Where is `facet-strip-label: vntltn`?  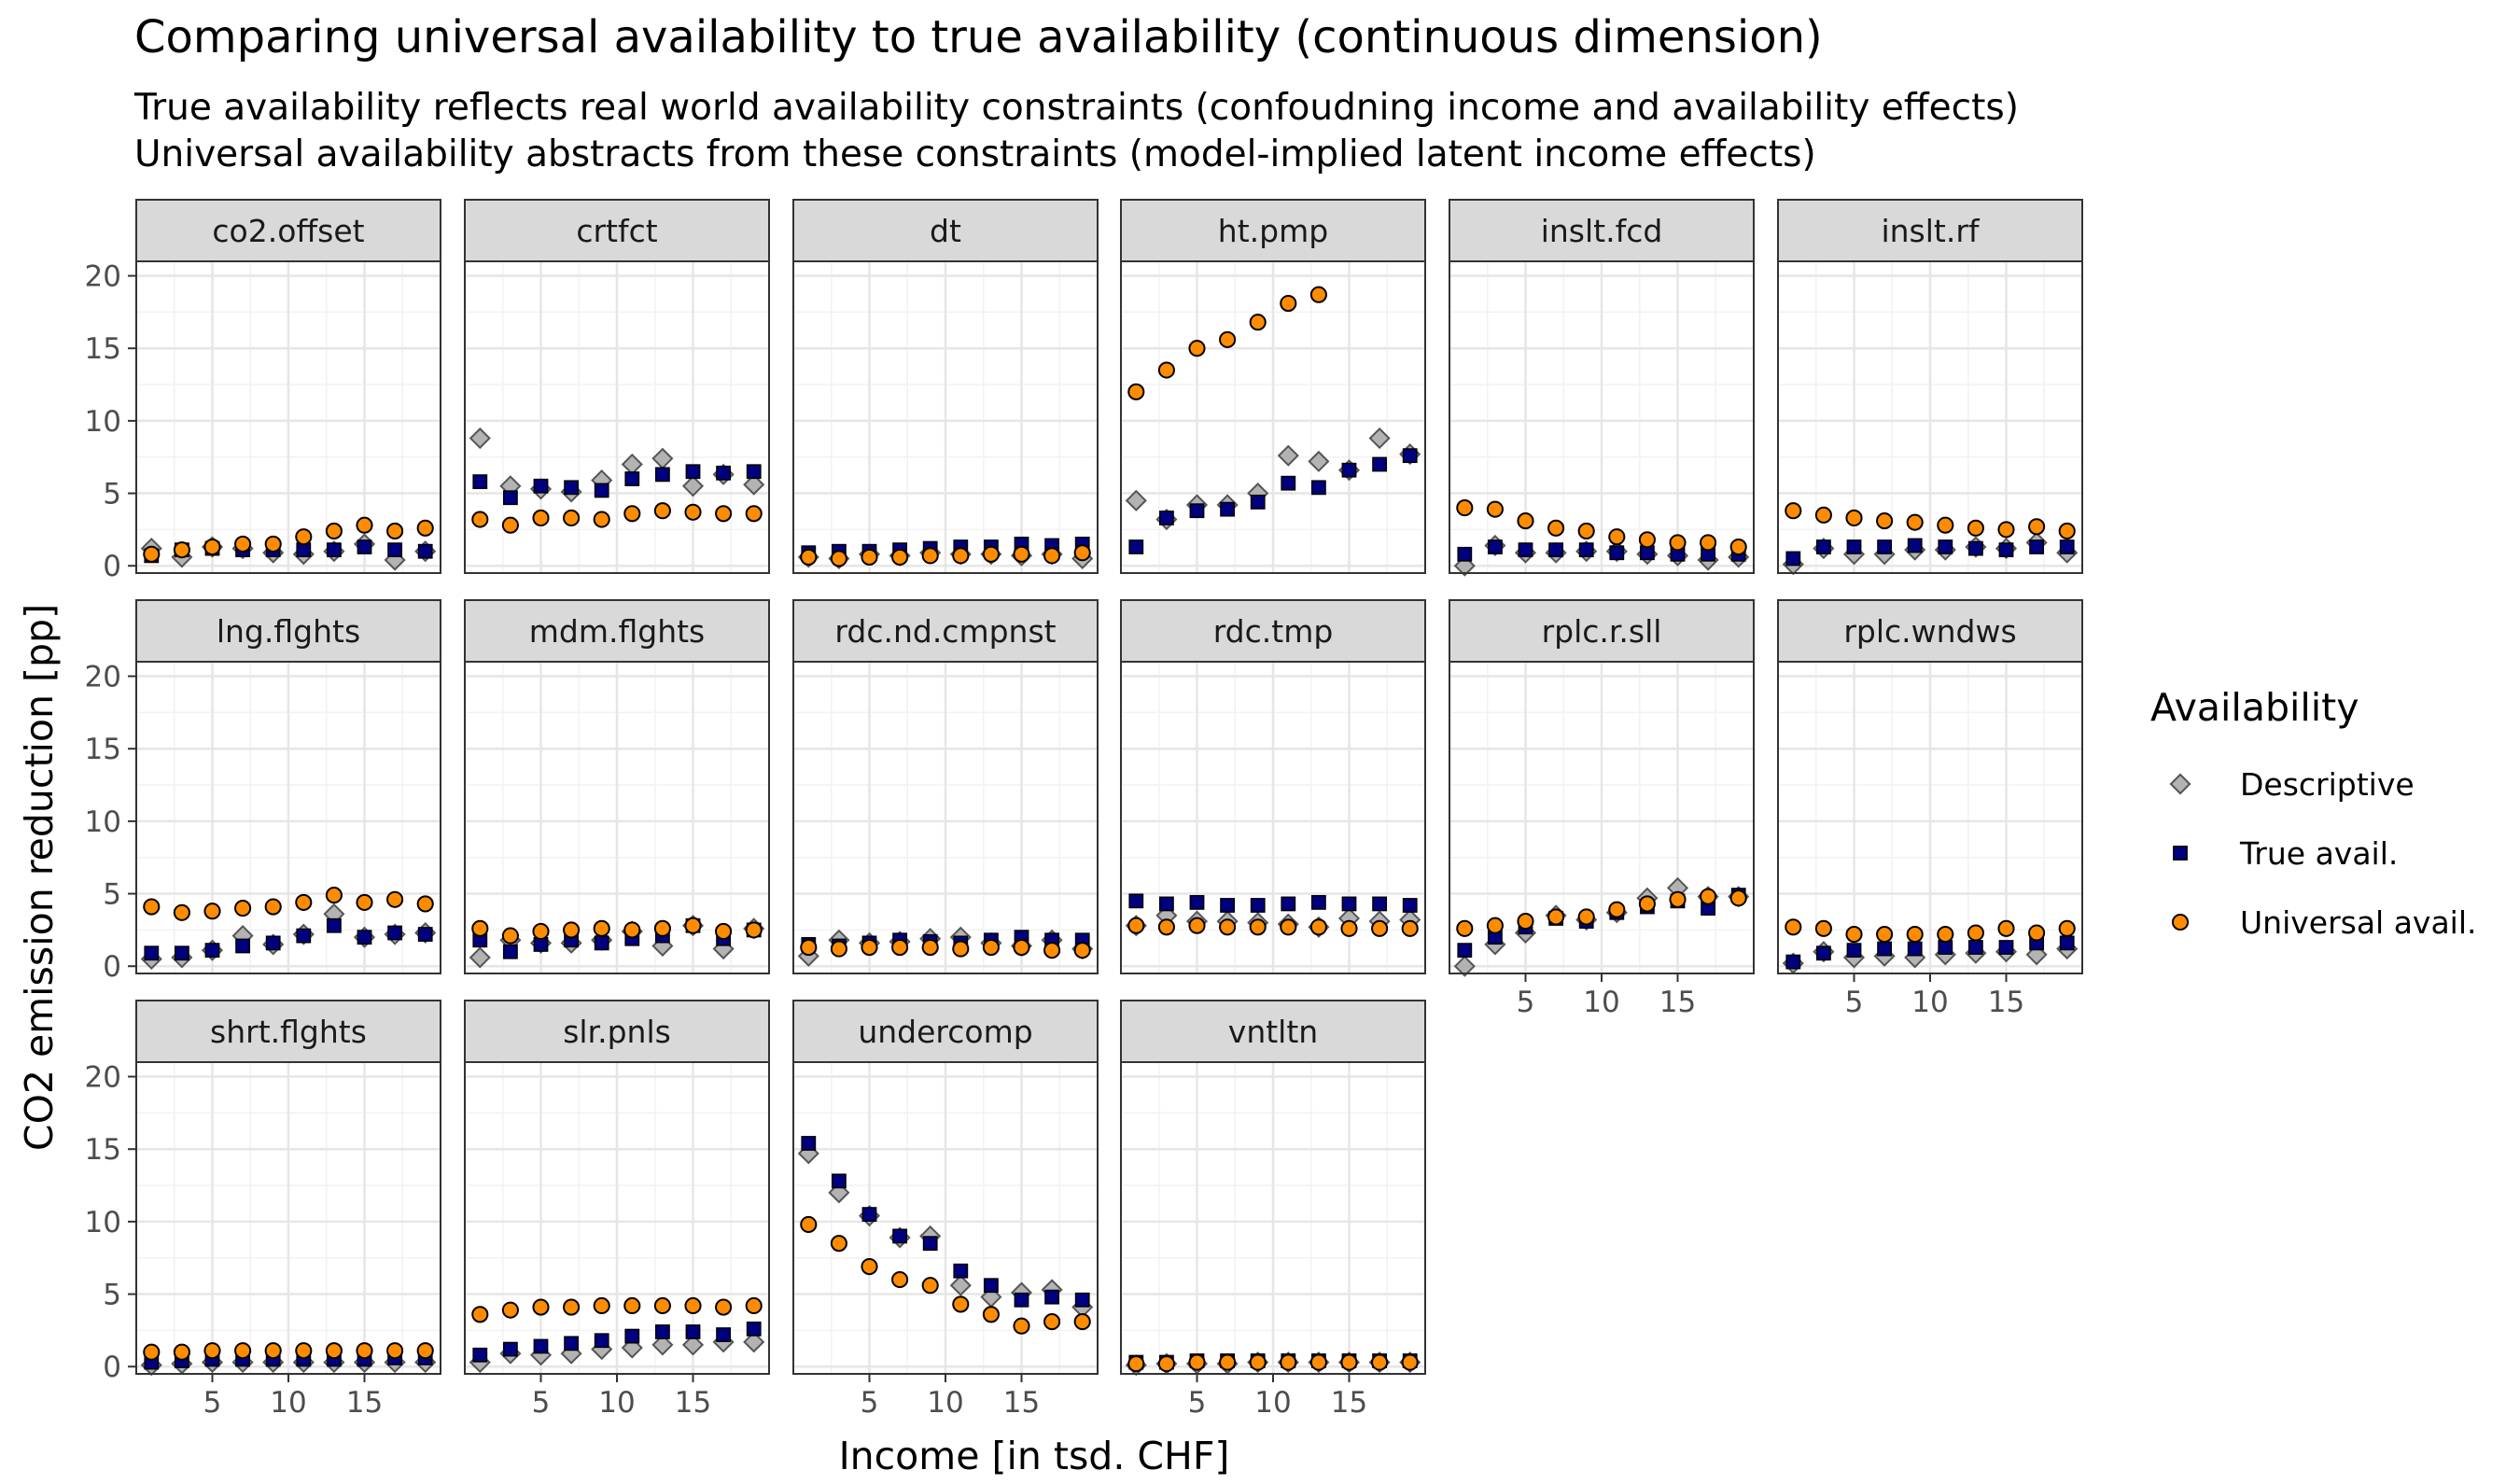
facet-strip-label: vntltn is located at coordinates (1273, 1032).